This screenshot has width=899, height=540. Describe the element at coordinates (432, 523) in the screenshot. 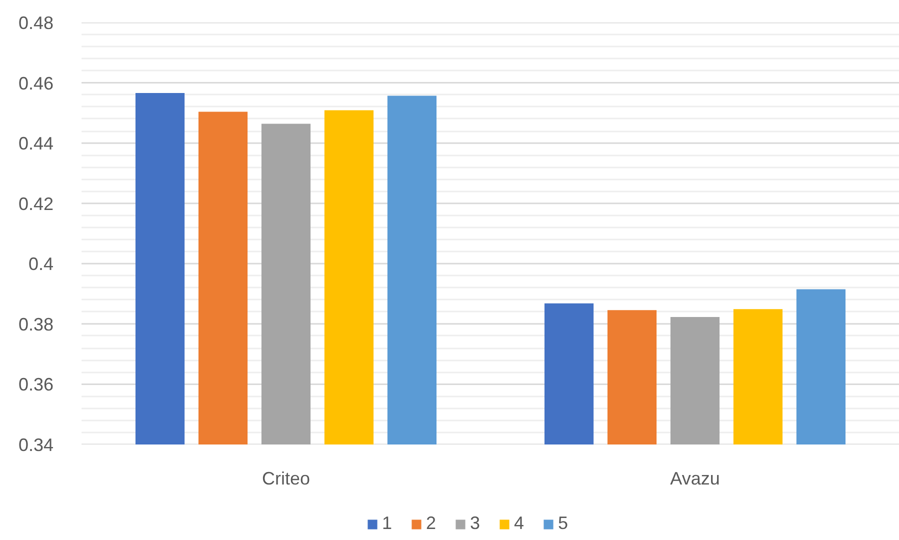

I see `legend-label: 2` at that location.